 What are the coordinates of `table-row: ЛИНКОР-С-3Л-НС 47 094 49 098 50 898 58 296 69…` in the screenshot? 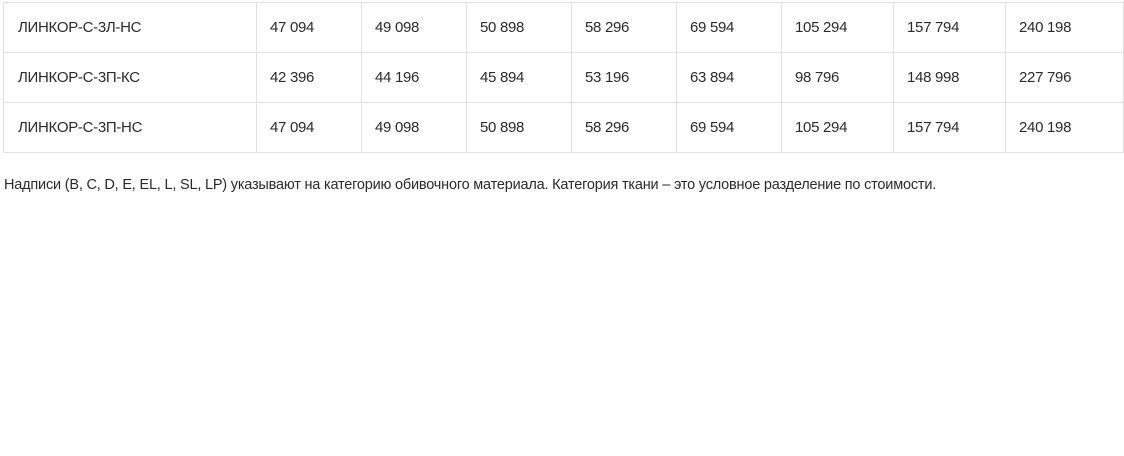 It's located at (563, 27).